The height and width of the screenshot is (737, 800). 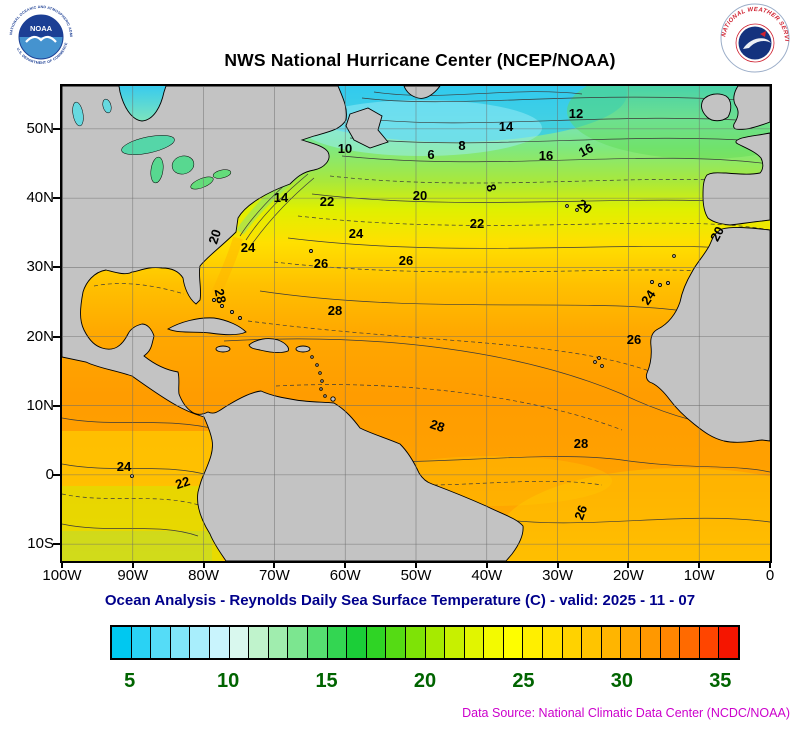 I want to click on lon-tick-label: 90W, so click(x=133, y=575).